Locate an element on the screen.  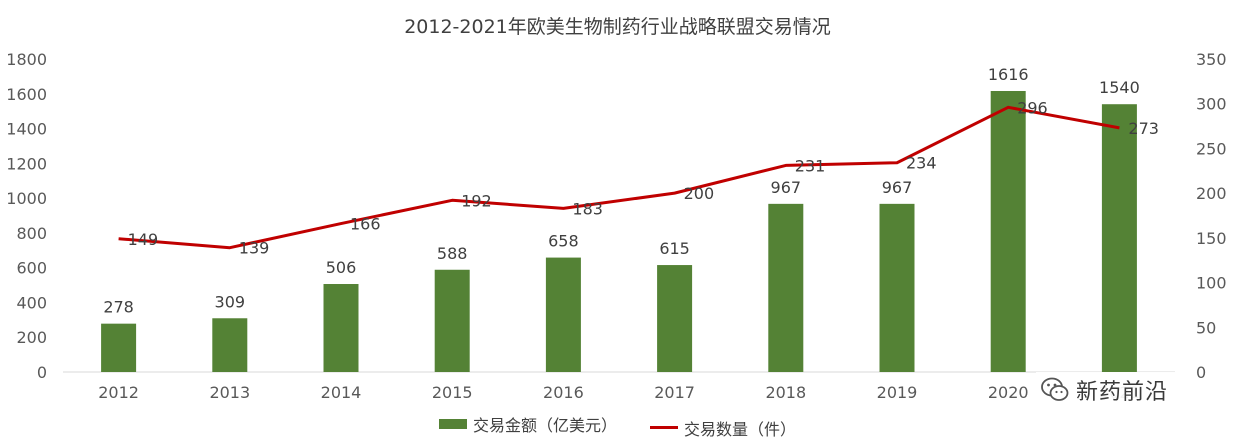
y-left-tick-label: 800 is located at coordinates (31, 233).